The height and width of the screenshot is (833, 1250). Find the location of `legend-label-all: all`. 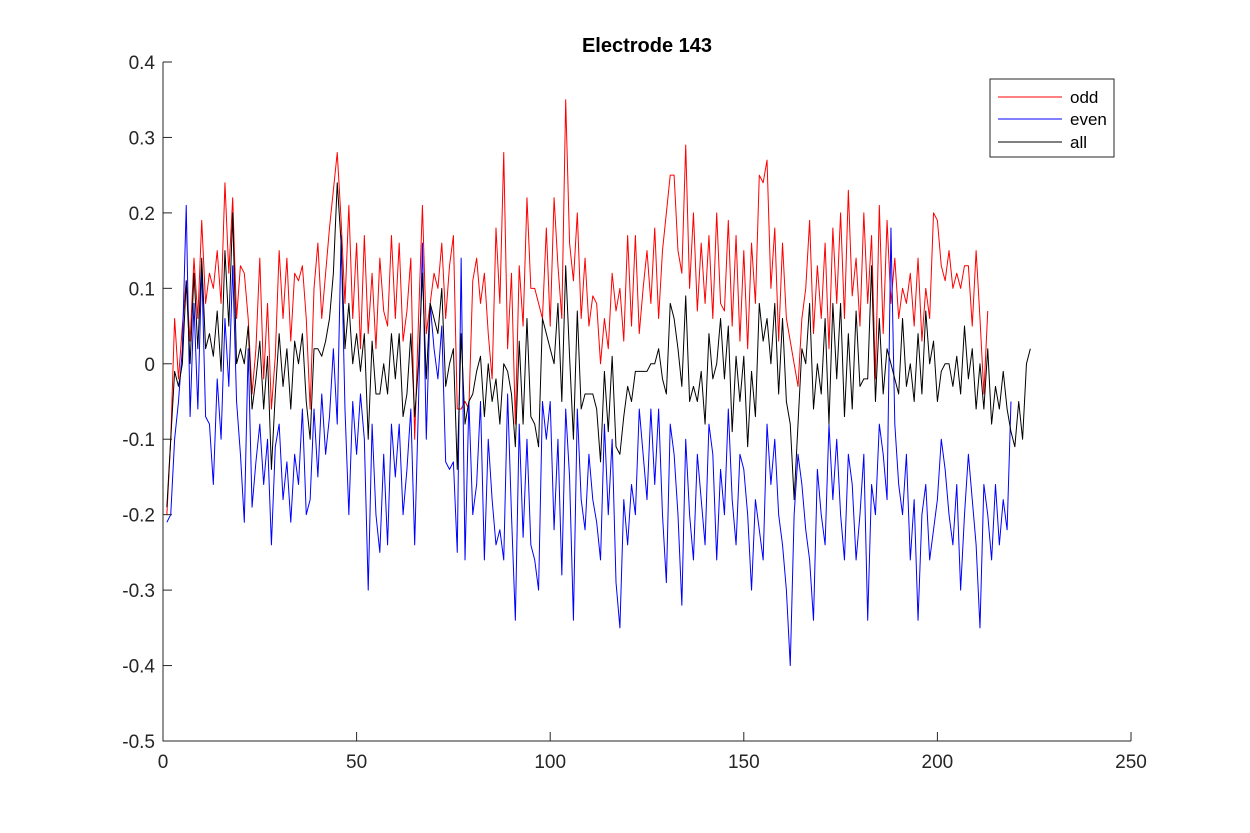

legend-label-all: all is located at coordinates (1078, 142).